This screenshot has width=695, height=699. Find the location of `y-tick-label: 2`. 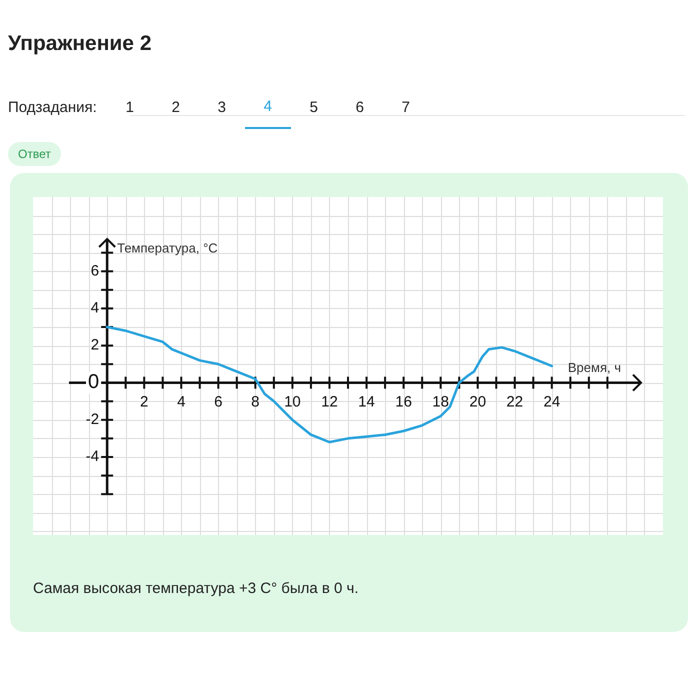

y-tick-label: 2 is located at coordinates (95, 345).